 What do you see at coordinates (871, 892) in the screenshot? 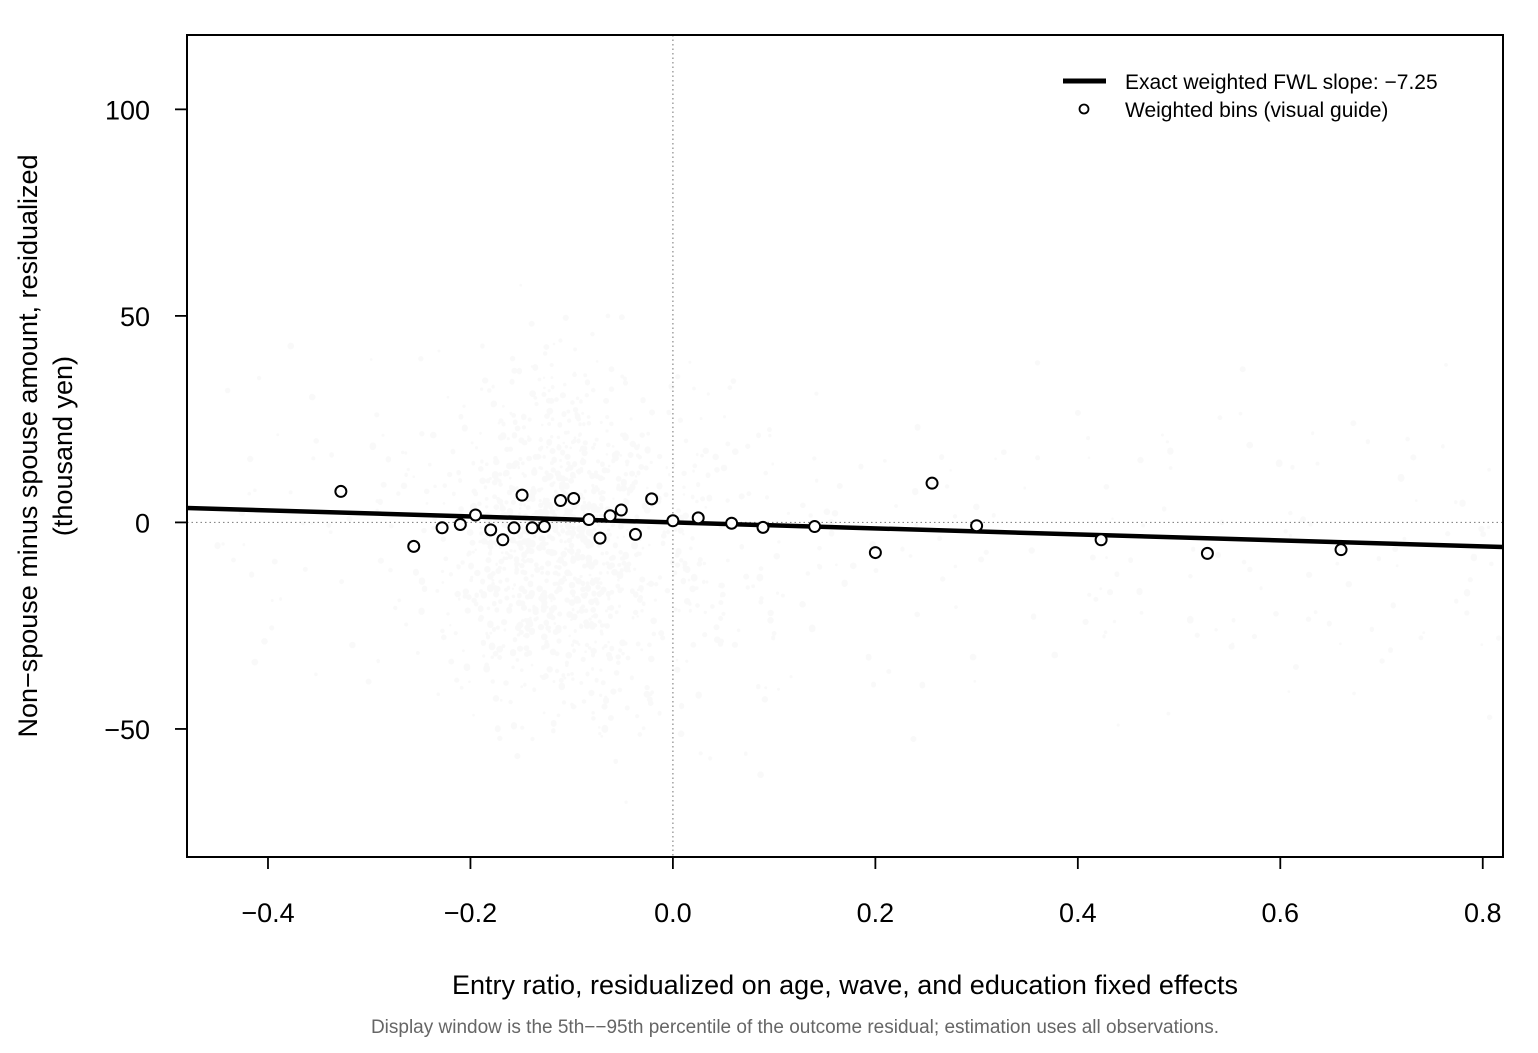
I see `x-axis: −0.4 −0.2 0.0 0.2 0.4 0.6 0.8` at bounding box center [871, 892].